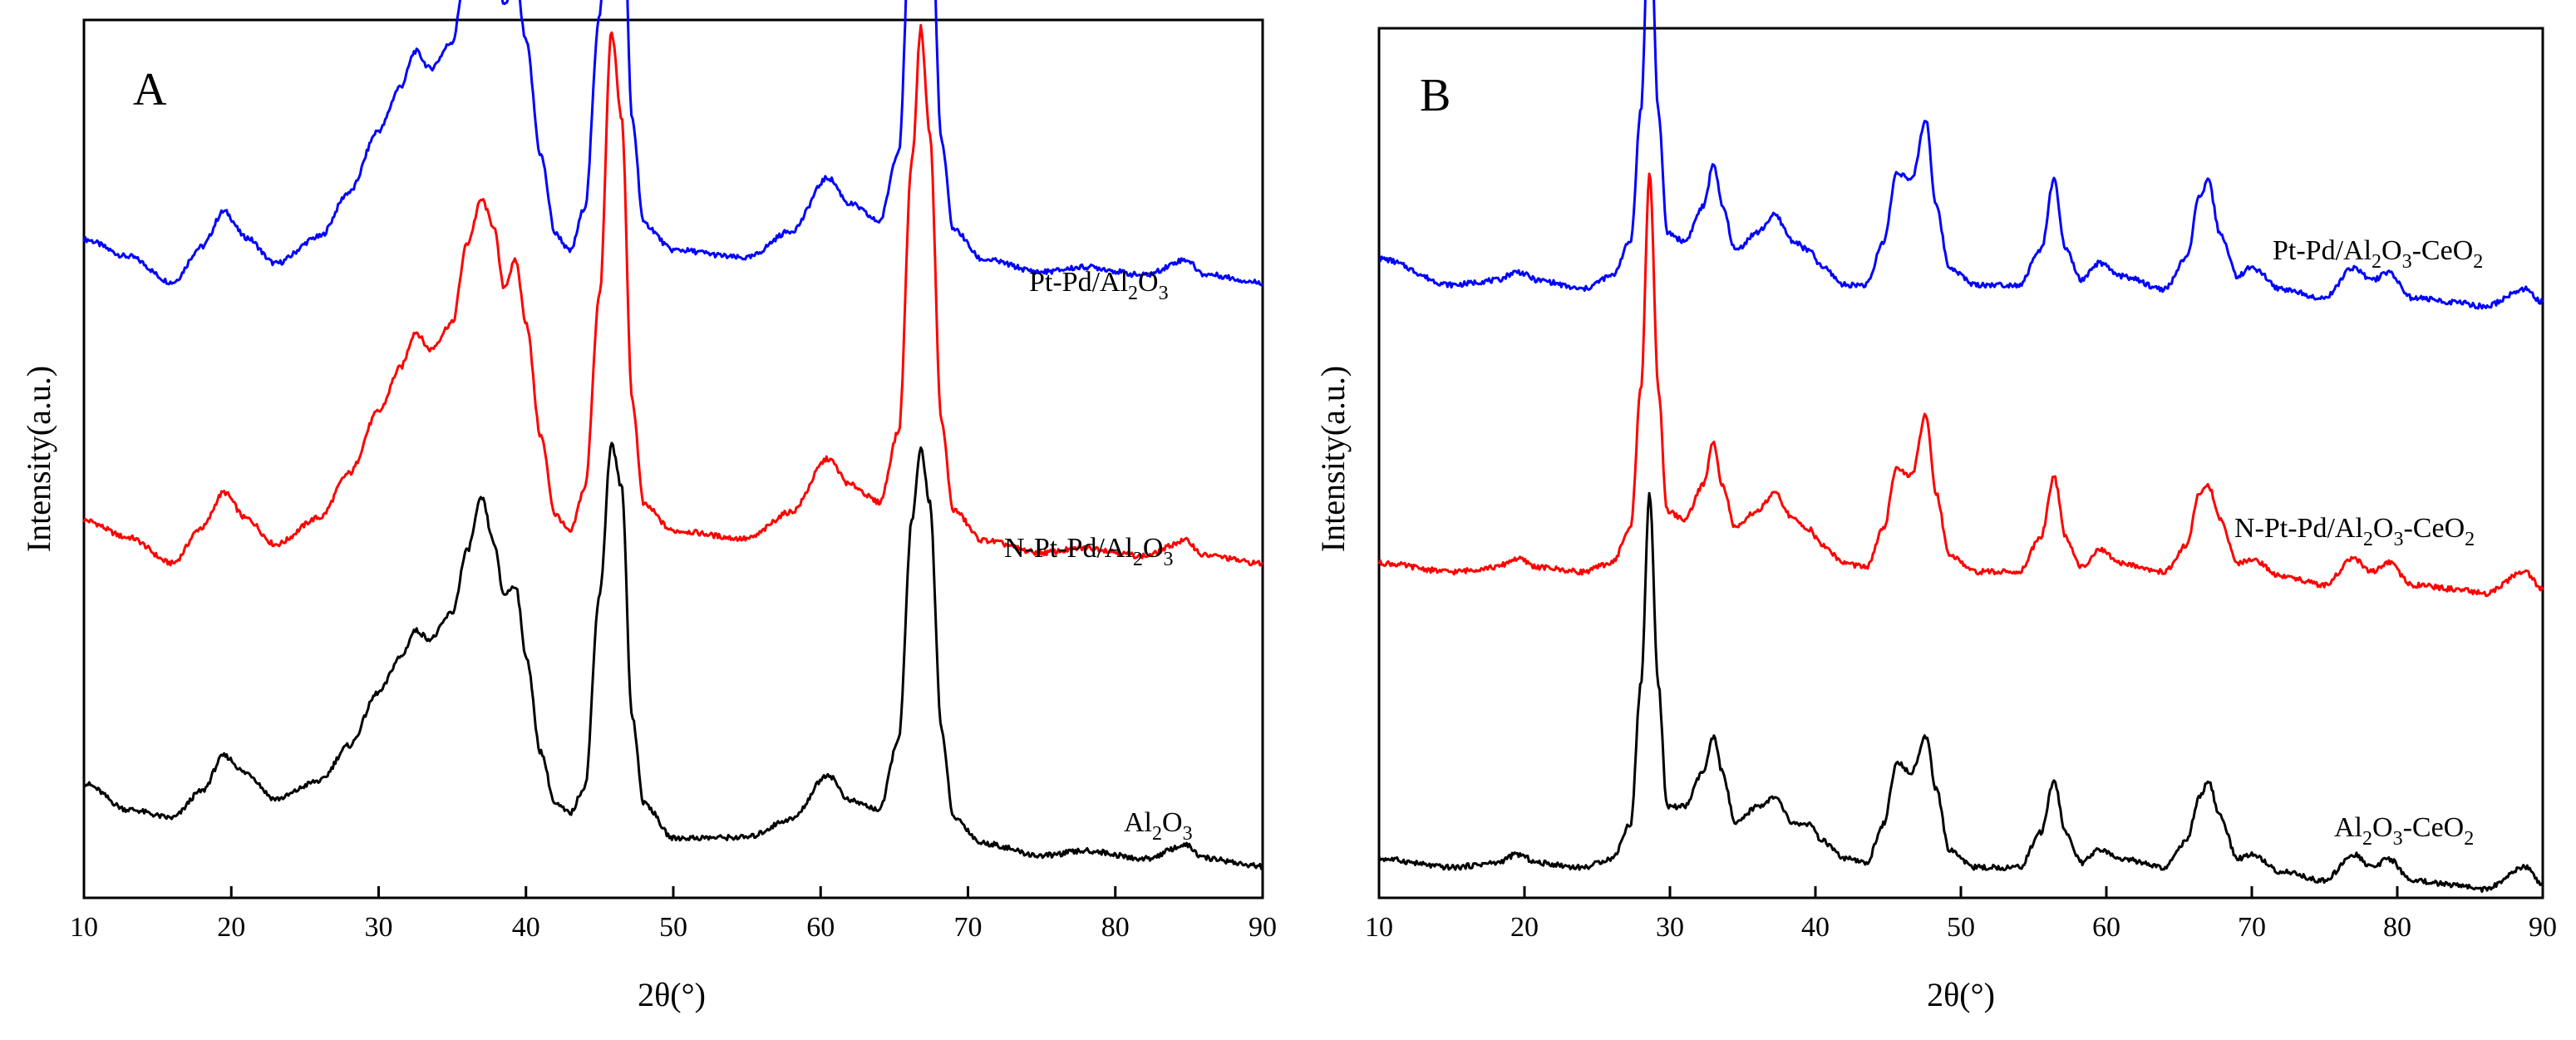 The image size is (2576, 1040). What do you see at coordinates (2543, 927) in the screenshot?
I see `x-tick-label-b-90: 90` at bounding box center [2543, 927].